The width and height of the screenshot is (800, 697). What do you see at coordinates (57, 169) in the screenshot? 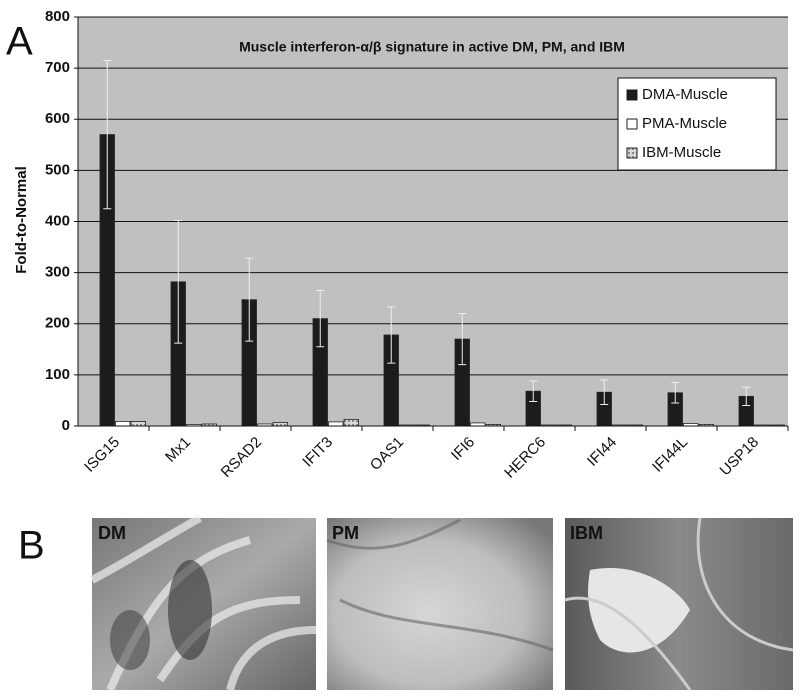
I see `y-tick-label: 500` at bounding box center [57, 169].